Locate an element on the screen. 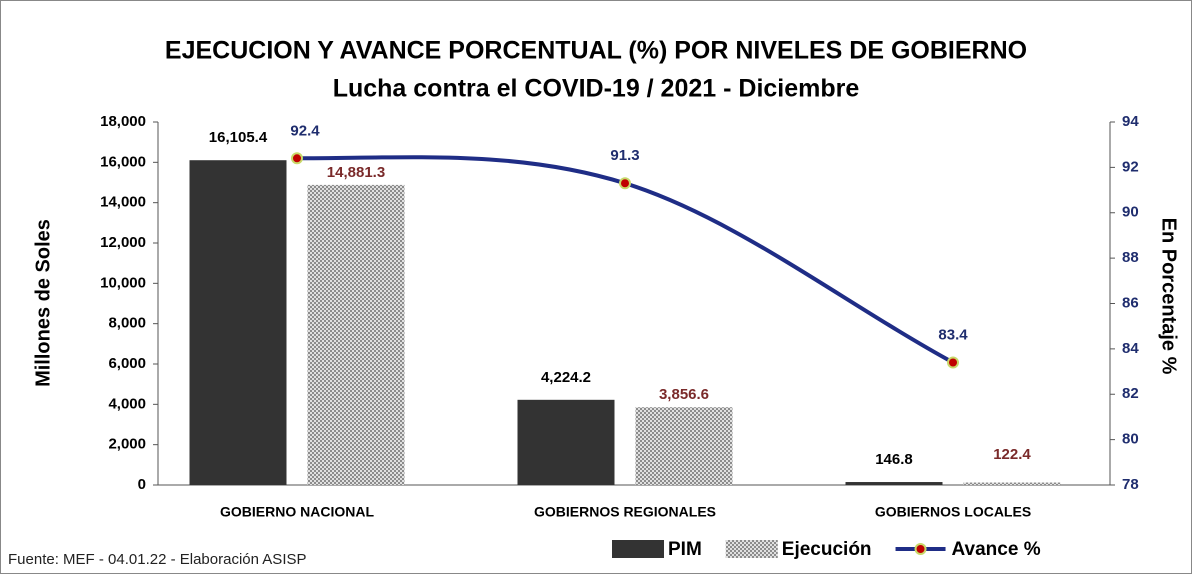 This screenshot has height=574, width=1192. bar-value-label: 3,856.6 is located at coordinates (684, 394).